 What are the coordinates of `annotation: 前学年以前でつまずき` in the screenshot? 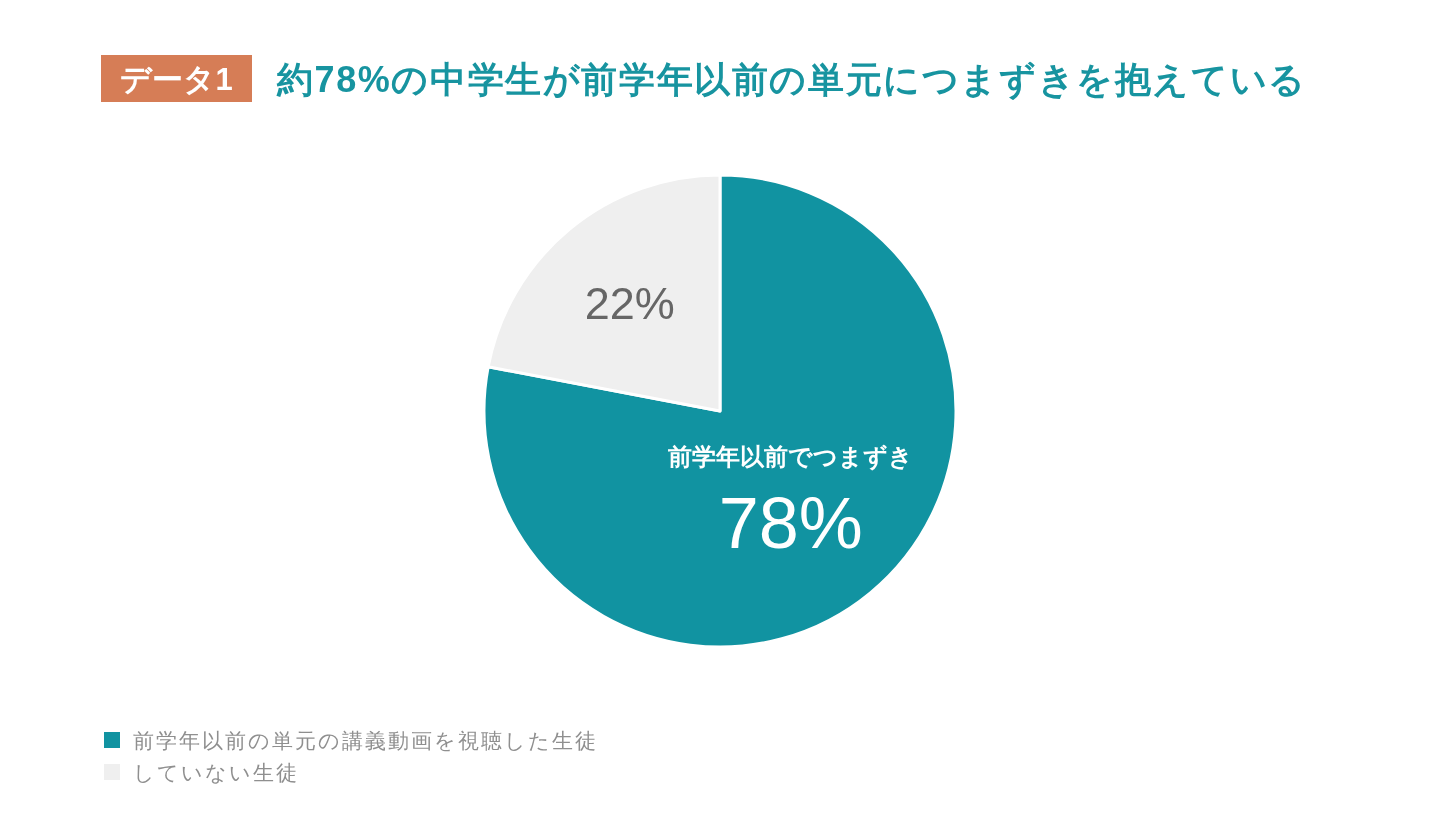 It's located at (791, 457).